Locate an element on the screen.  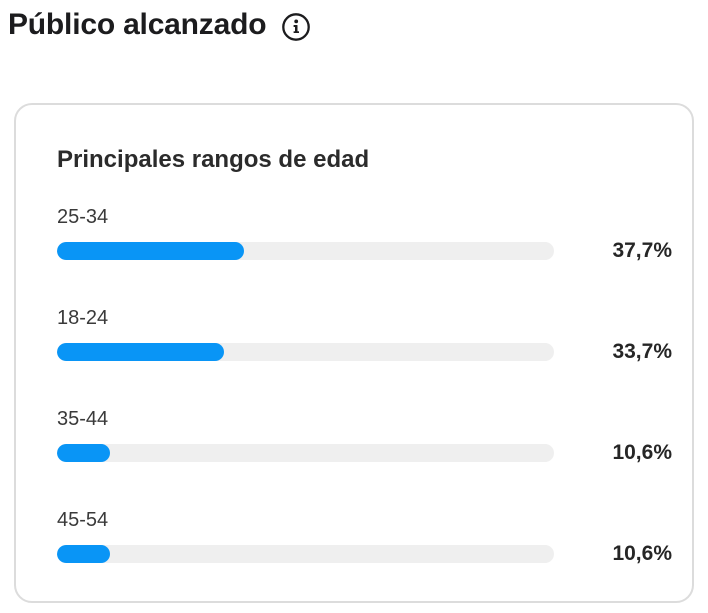
age-range-label: 35-44 is located at coordinates (83, 419).